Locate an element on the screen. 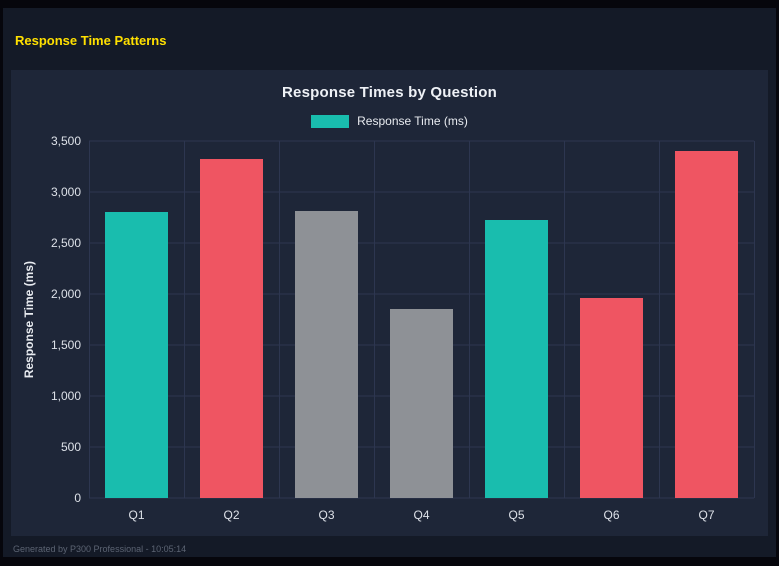 This screenshot has width=779, height=566. y-tick-label: 1,000 is located at coordinates (65, 396).